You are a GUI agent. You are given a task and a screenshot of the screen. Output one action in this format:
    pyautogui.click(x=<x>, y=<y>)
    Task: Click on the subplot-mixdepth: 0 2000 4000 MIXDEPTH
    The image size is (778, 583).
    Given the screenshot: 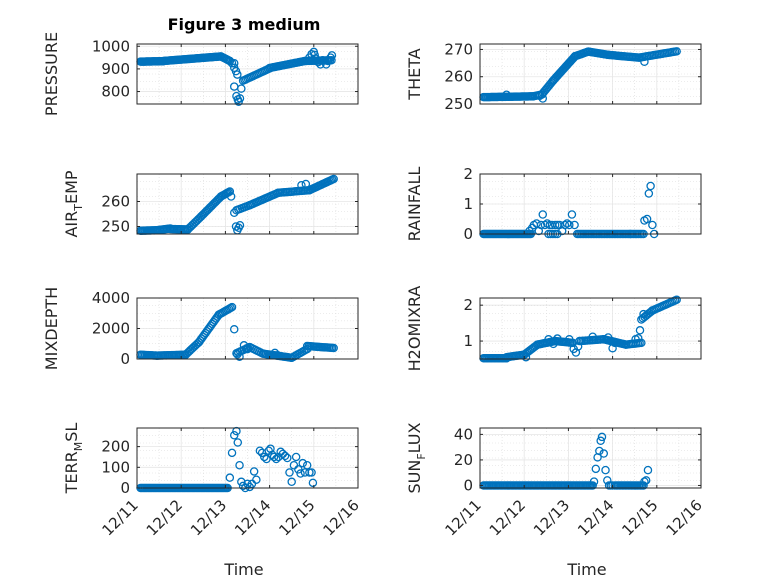 What is the action you would take?
    pyautogui.click(x=200, y=328)
    